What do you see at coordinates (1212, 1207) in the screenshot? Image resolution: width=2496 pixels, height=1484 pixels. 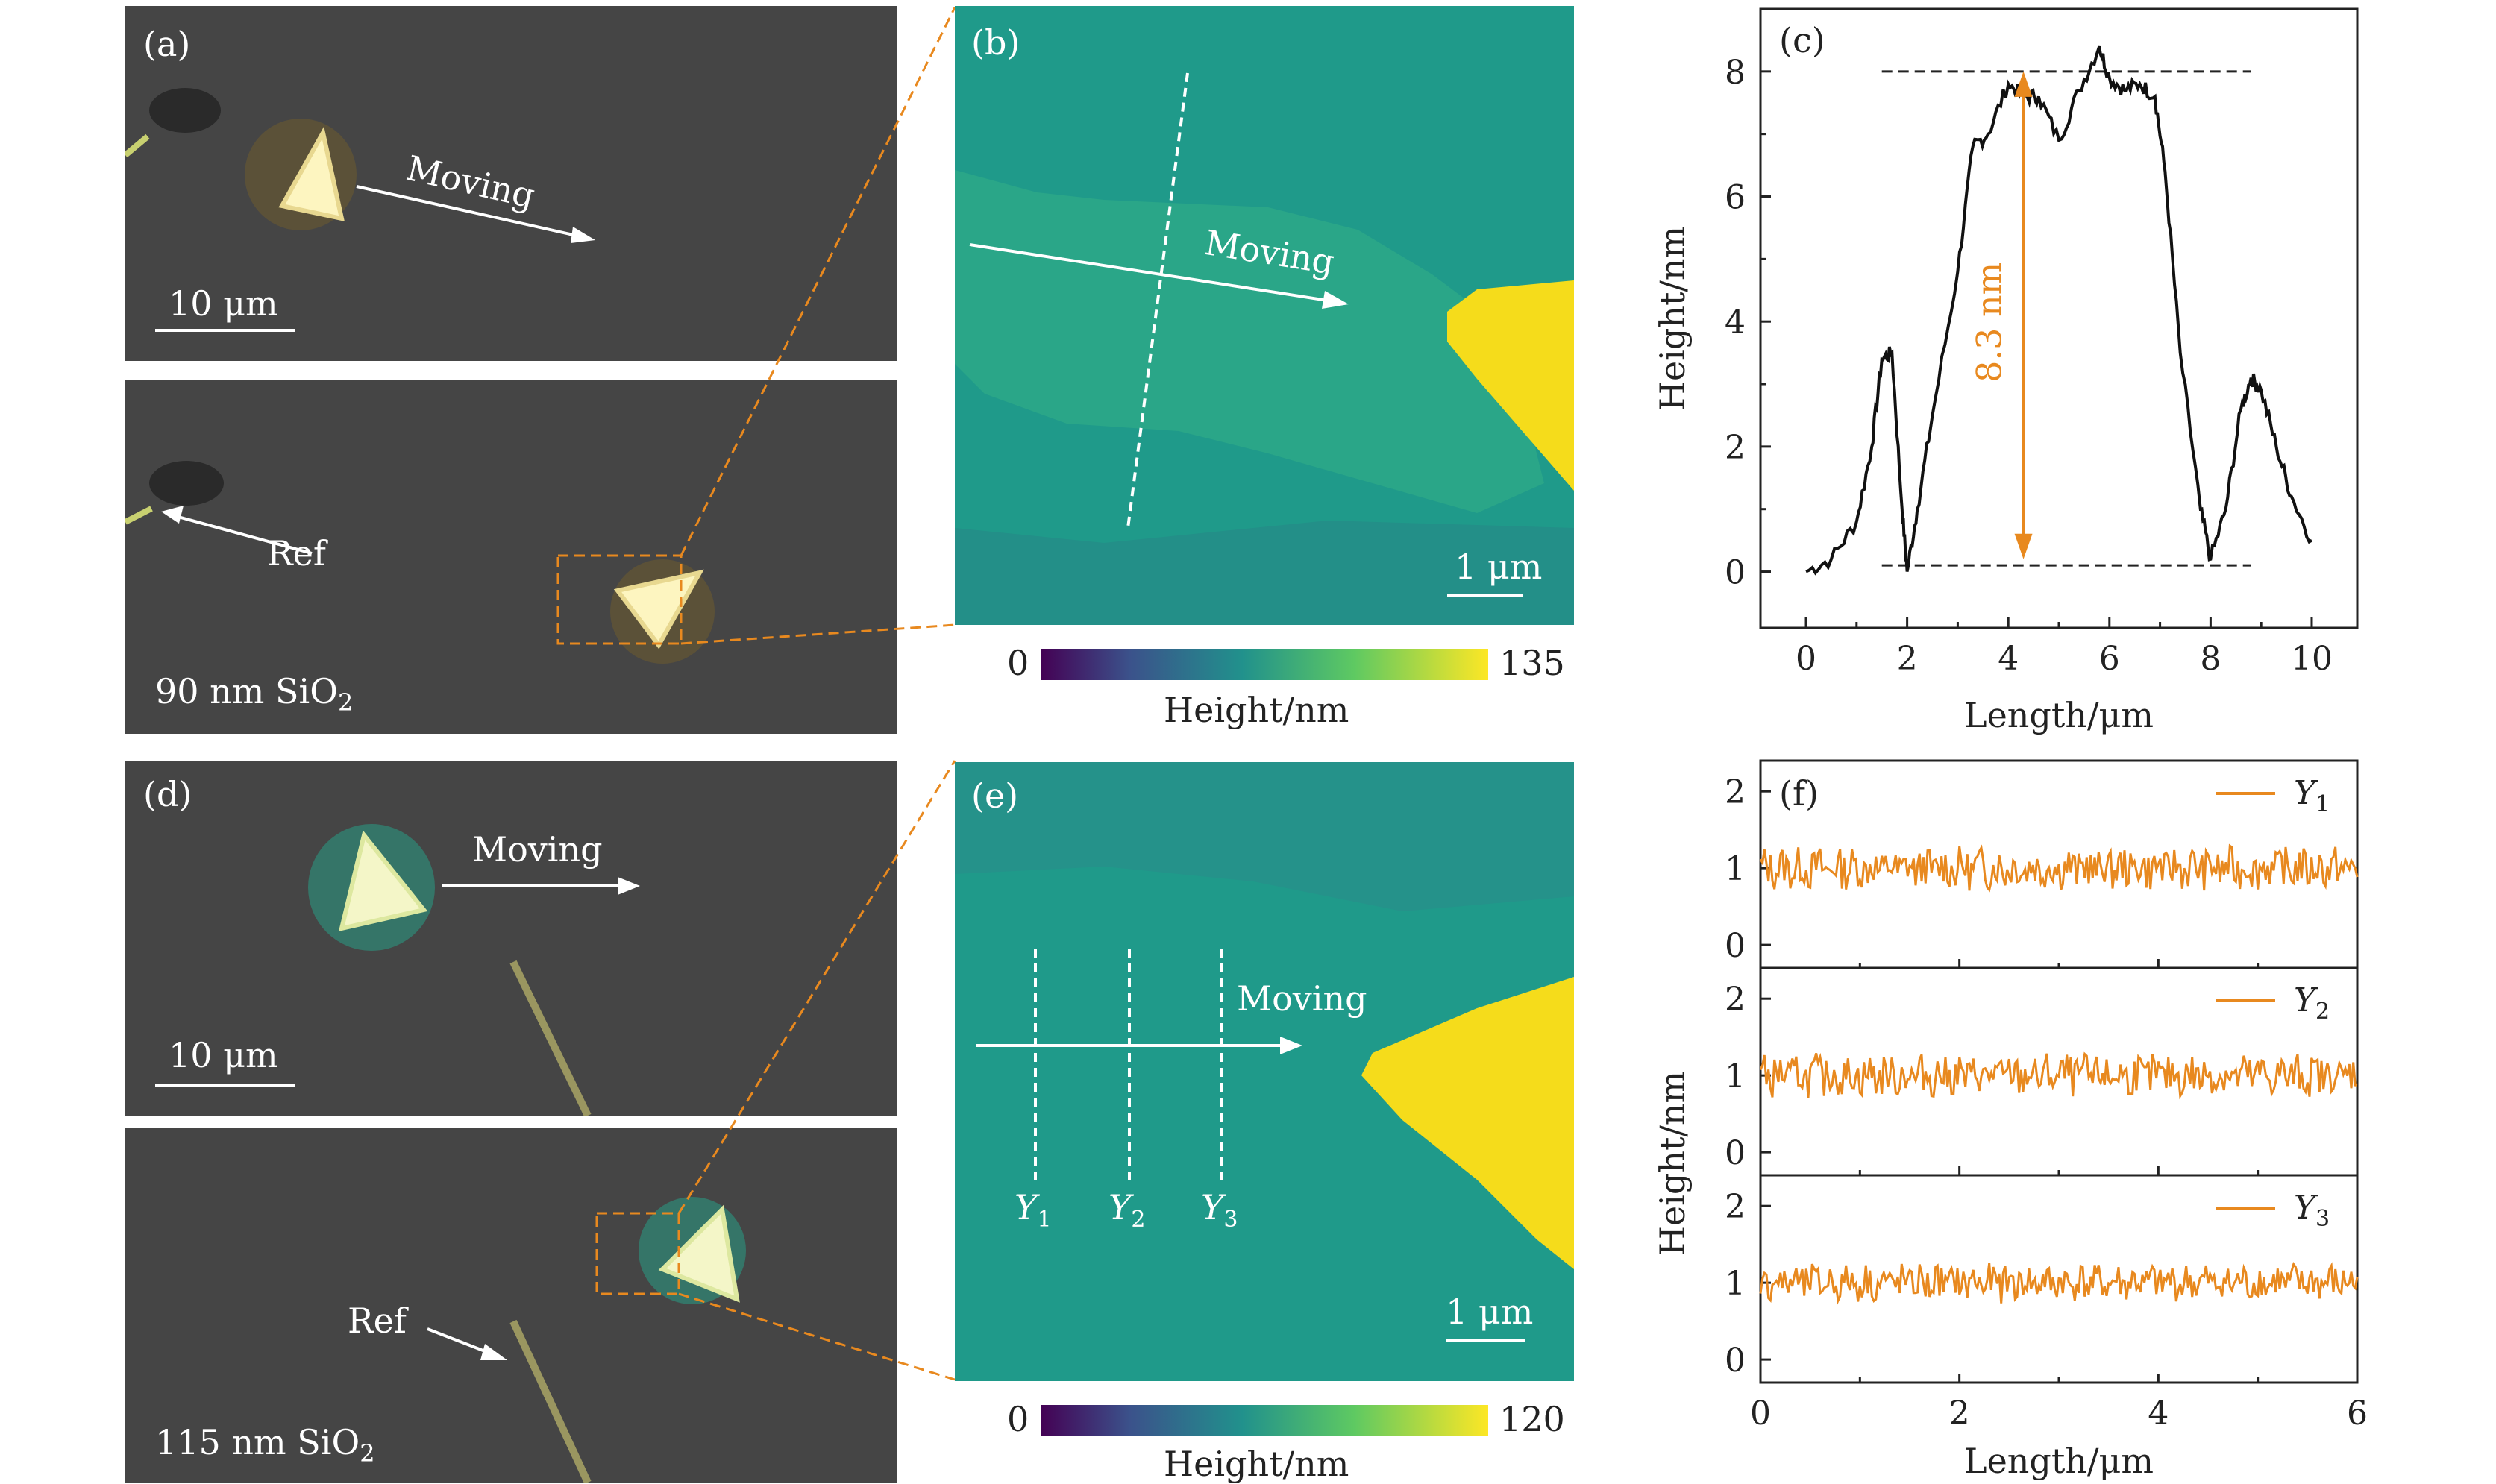 I see `line-label-y3-main: Y` at bounding box center [1212, 1207].